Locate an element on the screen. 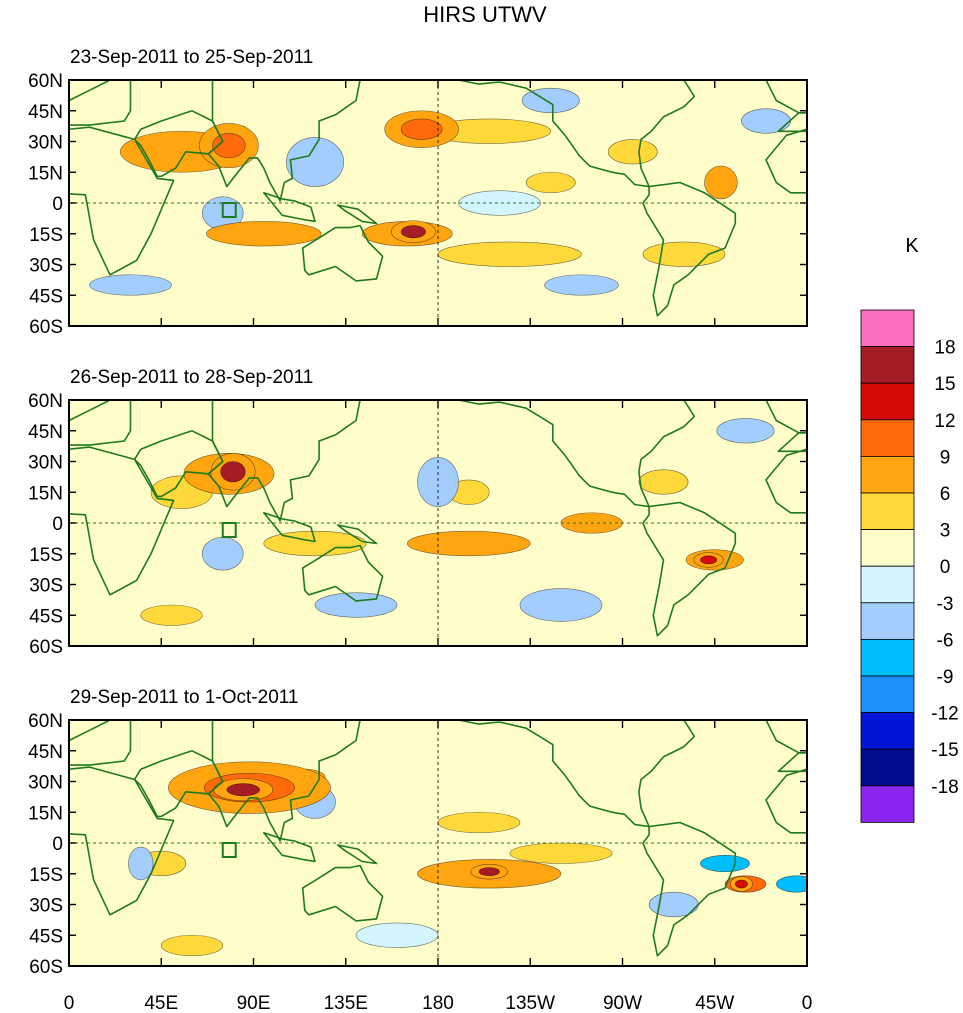  colorbar-label: -3 is located at coordinates (945, 604).